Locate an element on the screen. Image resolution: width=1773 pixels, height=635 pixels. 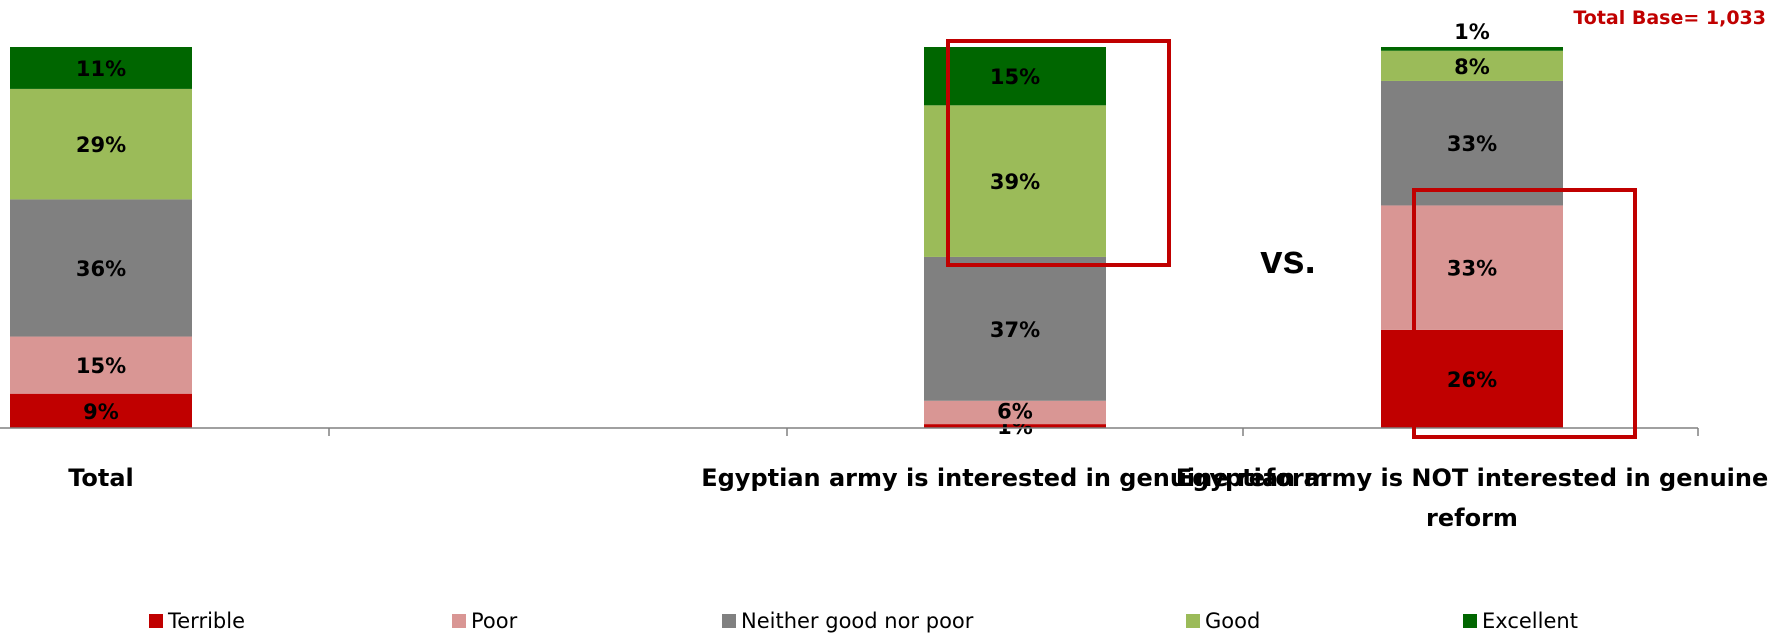
legend-label: Terrible is located at coordinates (206, 621).